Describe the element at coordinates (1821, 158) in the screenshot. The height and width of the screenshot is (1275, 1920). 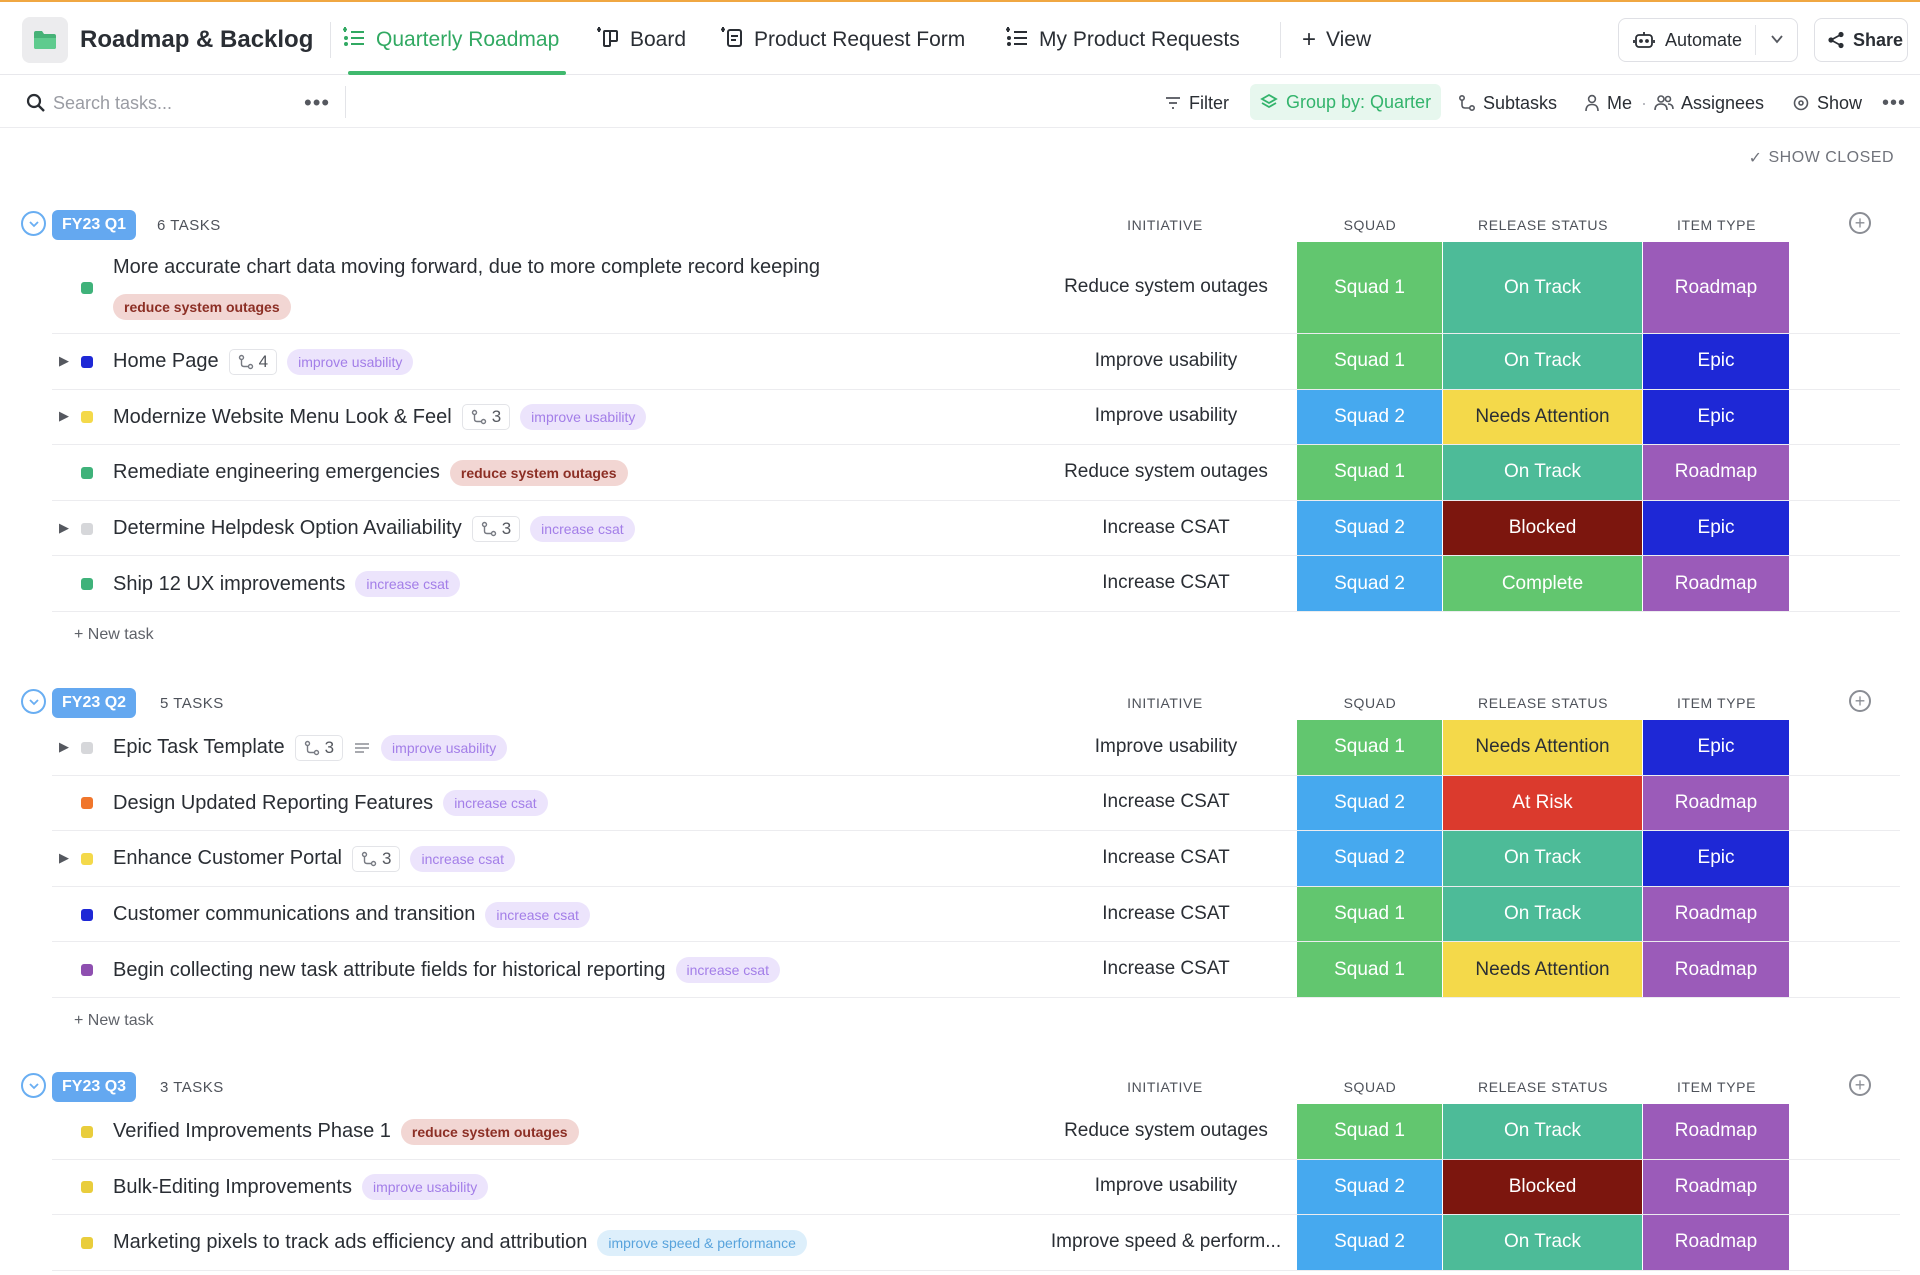
I see `show-closed-button: ✓ SHOW CLOSED` at that location.